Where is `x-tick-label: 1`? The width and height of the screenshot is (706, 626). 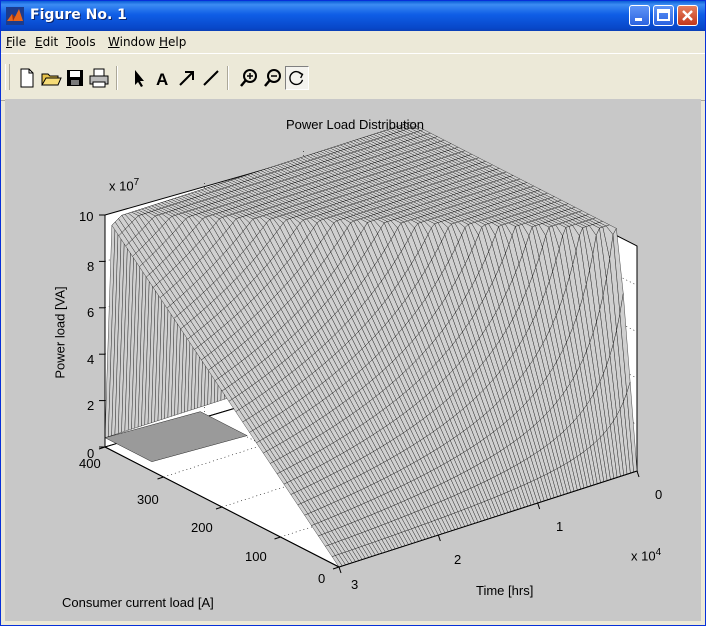
x-tick-label: 1 is located at coordinates (560, 526).